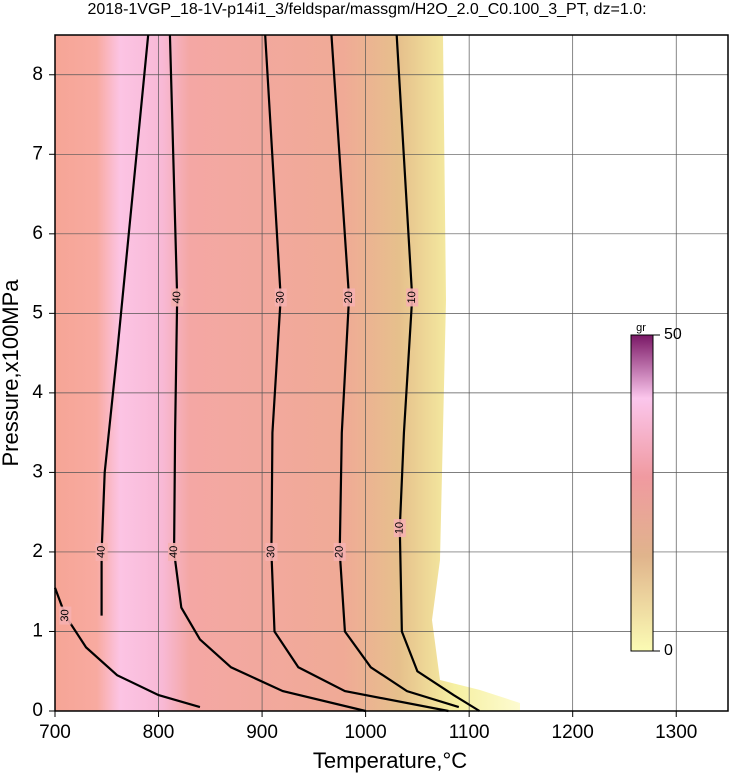  Describe the element at coordinates (37, 630) in the screenshot. I see `y-tick-label: 1` at that location.